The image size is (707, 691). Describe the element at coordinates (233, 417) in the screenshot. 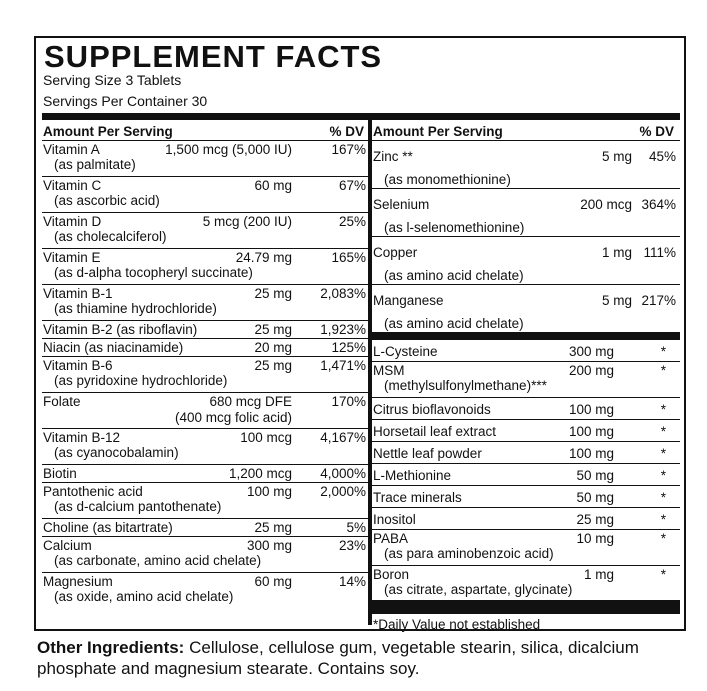

I see `nutrient-detail: (400 mcg folic acid)` at that location.